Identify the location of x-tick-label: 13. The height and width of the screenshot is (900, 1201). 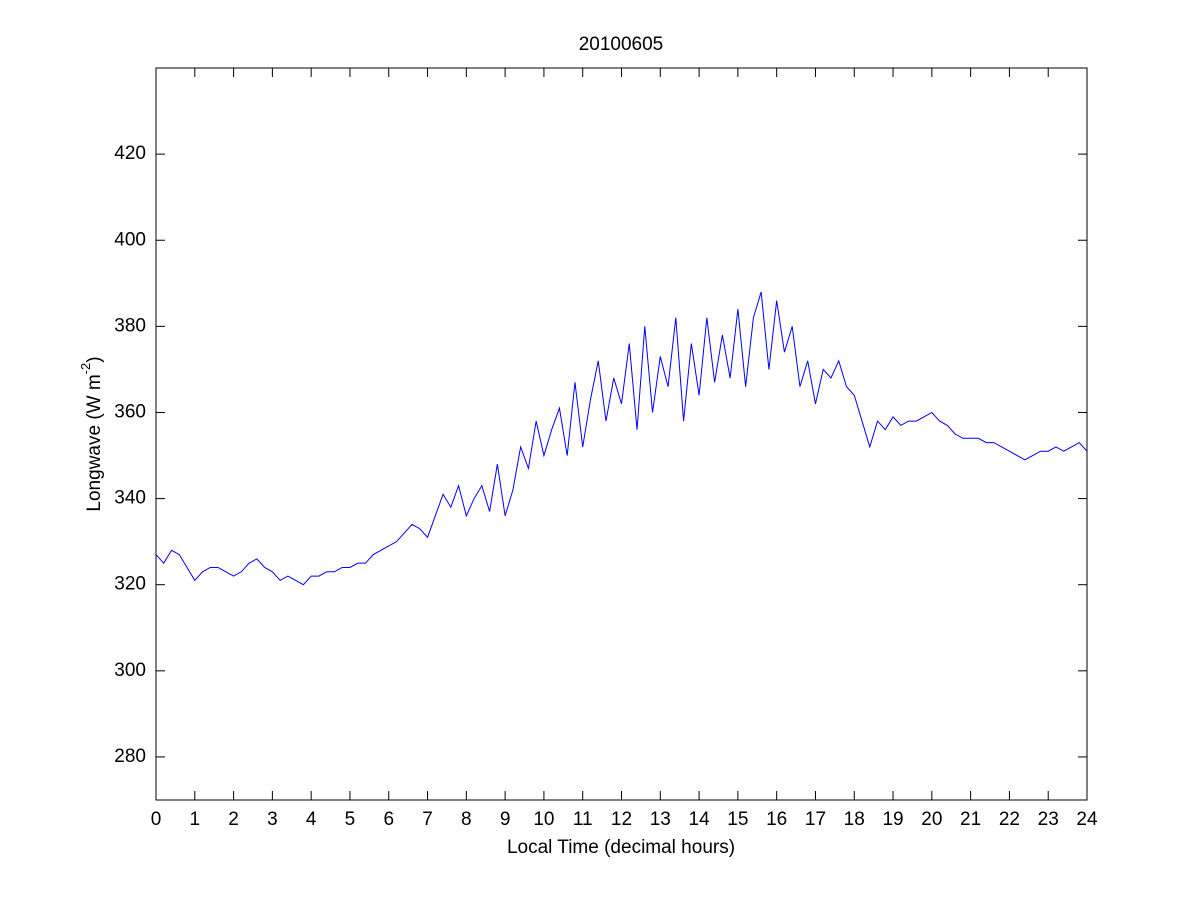
(660, 819).